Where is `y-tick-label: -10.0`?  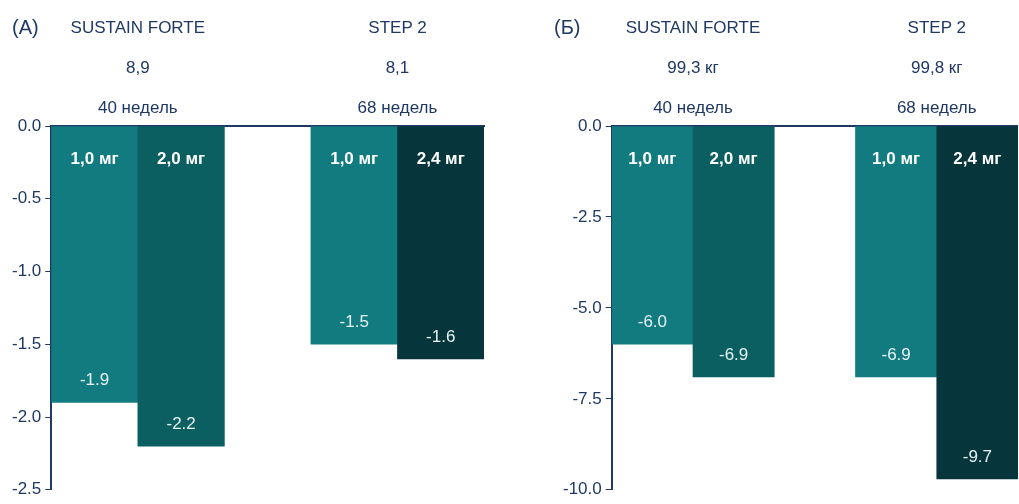 y-tick-label: -10.0 is located at coordinates (582, 489).